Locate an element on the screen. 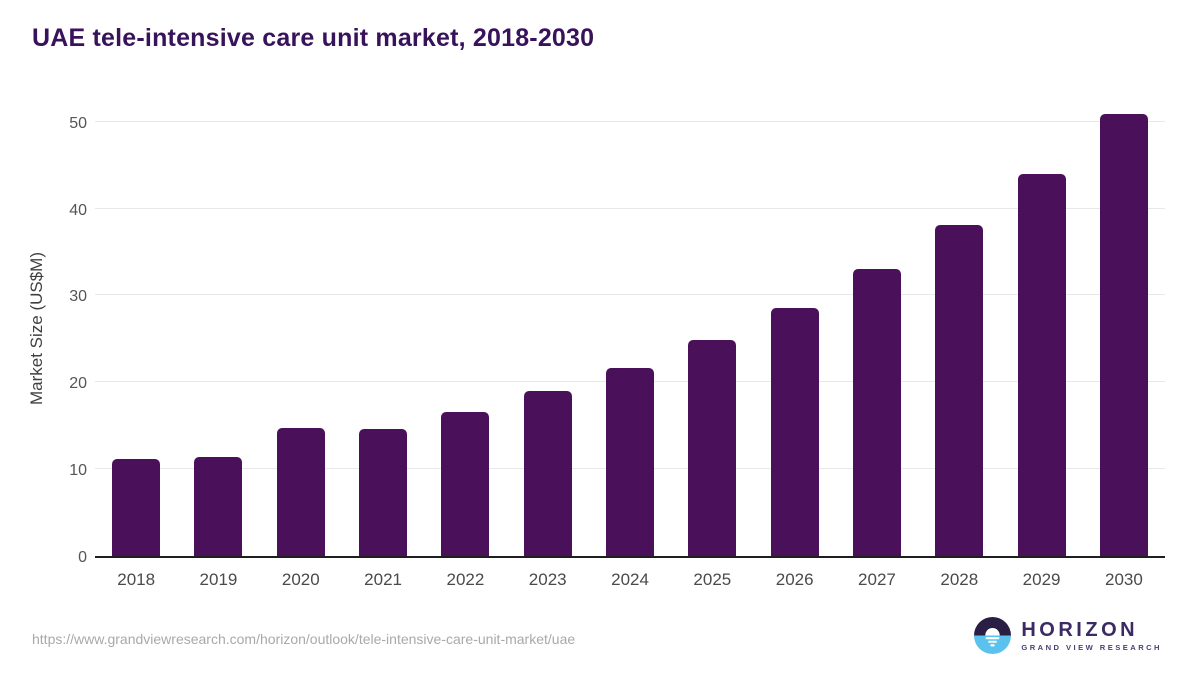 The image size is (1200, 675). logo-name: HORIZON is located at coordinates (1080, 630).